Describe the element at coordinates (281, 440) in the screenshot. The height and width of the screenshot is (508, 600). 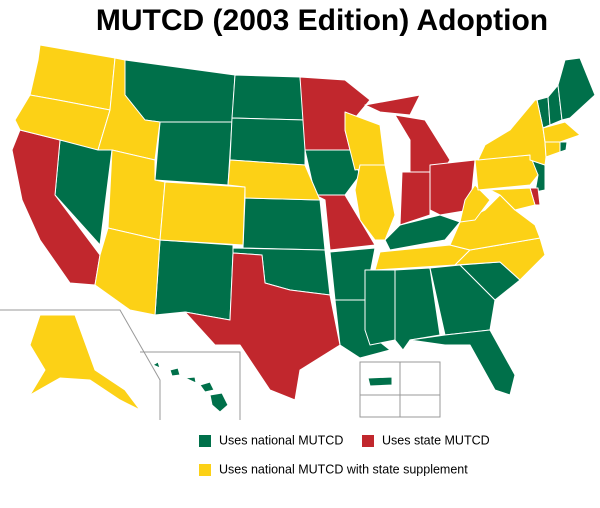
I see `legend-label: Uses national MUTCD` at that location.